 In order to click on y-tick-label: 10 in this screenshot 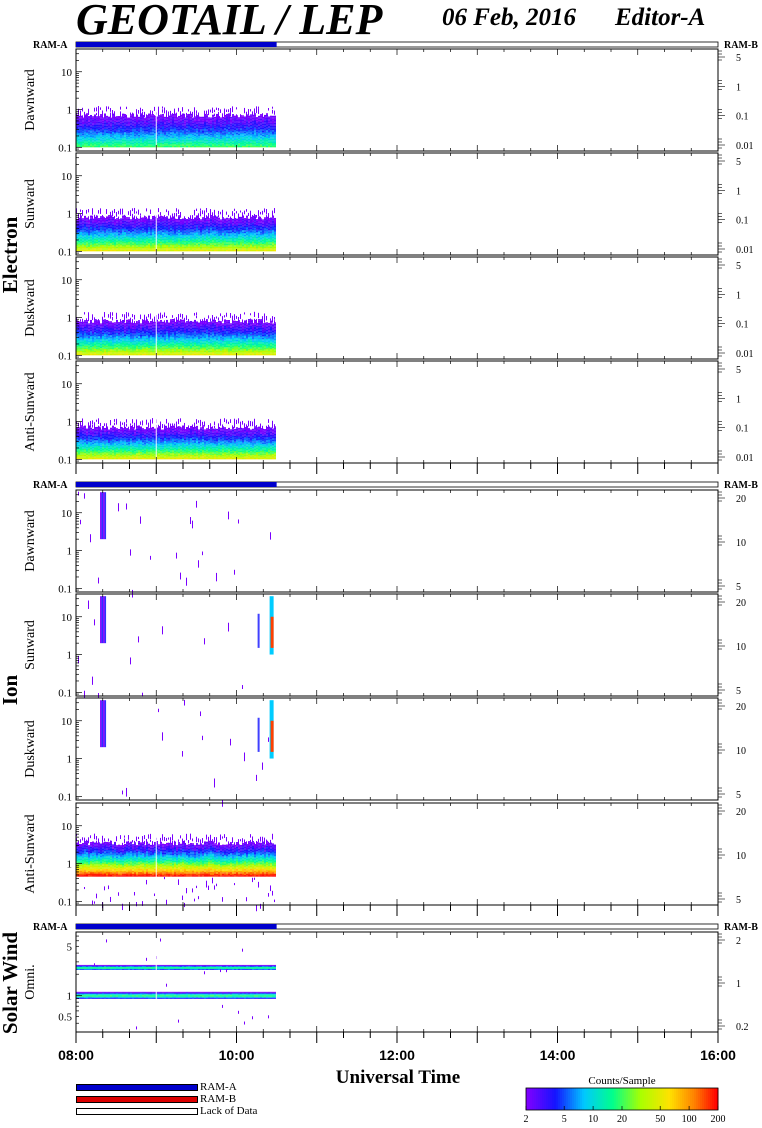, I will do `click(67, 73)`.